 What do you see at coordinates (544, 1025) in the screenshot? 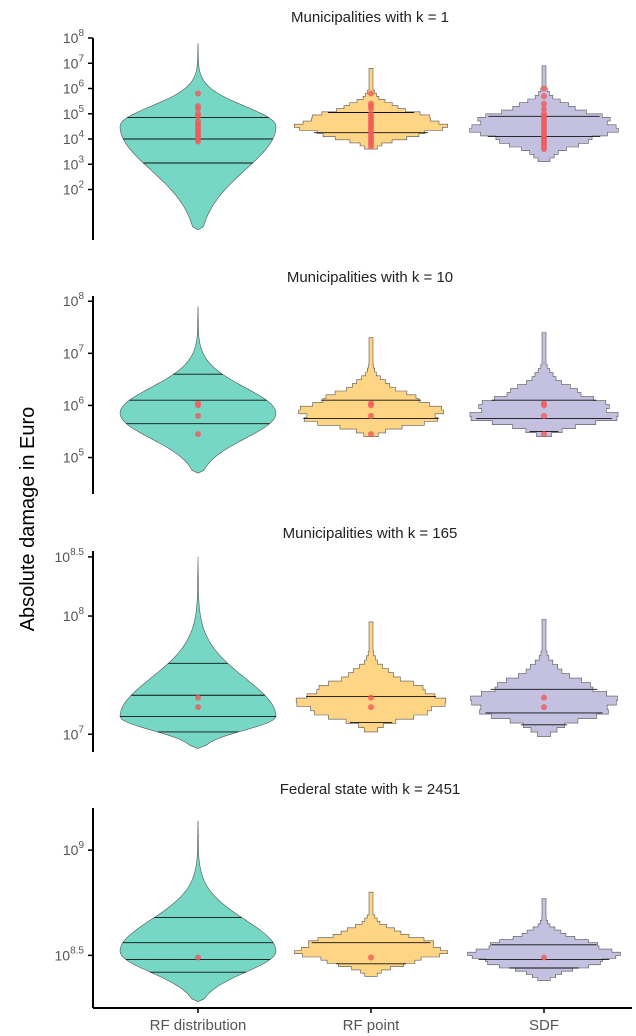
I see `x-label-sdf: SDF` at bounding box center [544, 1025].